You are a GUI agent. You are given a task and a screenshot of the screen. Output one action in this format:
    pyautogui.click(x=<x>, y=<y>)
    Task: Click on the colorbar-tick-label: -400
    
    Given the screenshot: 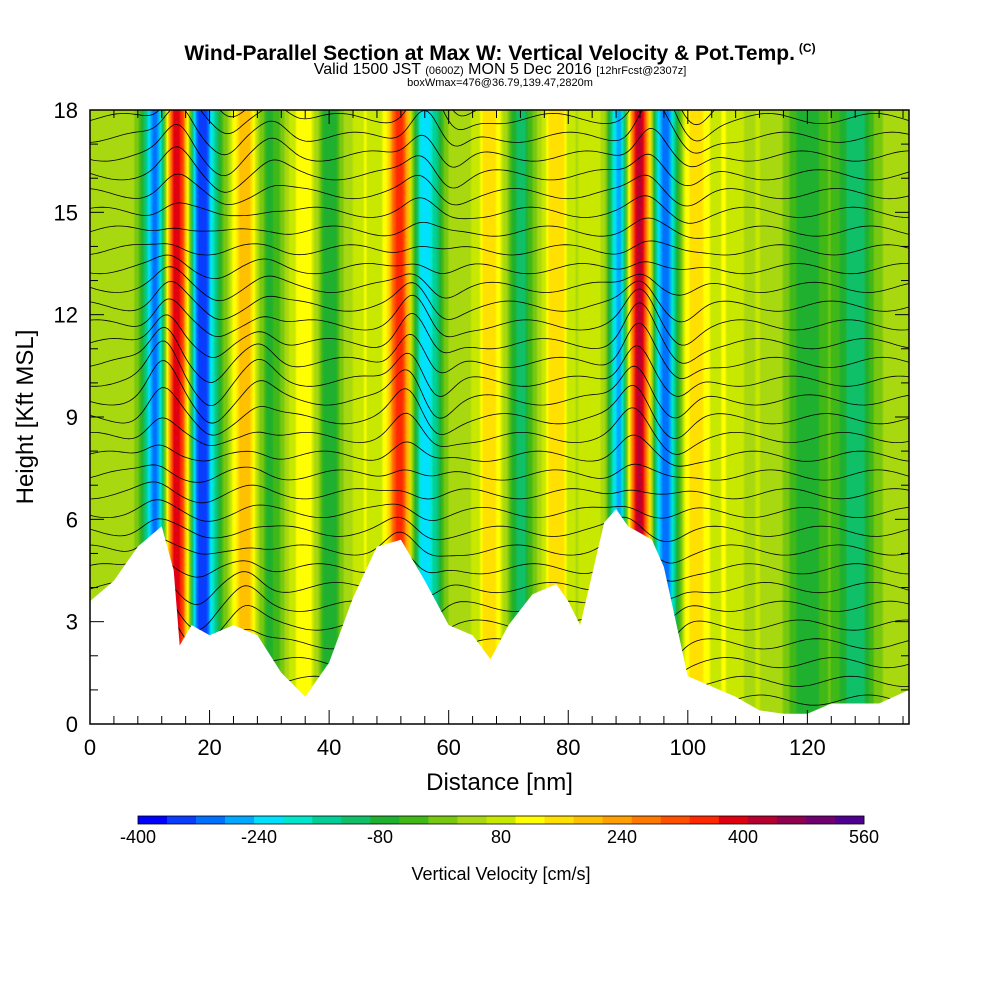 What is the action you would take?
    pyautogui.click(x=138, y=837)
    